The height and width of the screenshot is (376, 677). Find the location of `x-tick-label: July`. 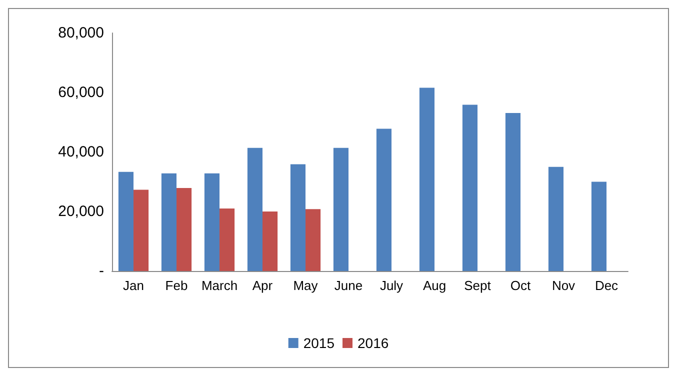

x-tick-label: July is located at coordinates (392, 285).